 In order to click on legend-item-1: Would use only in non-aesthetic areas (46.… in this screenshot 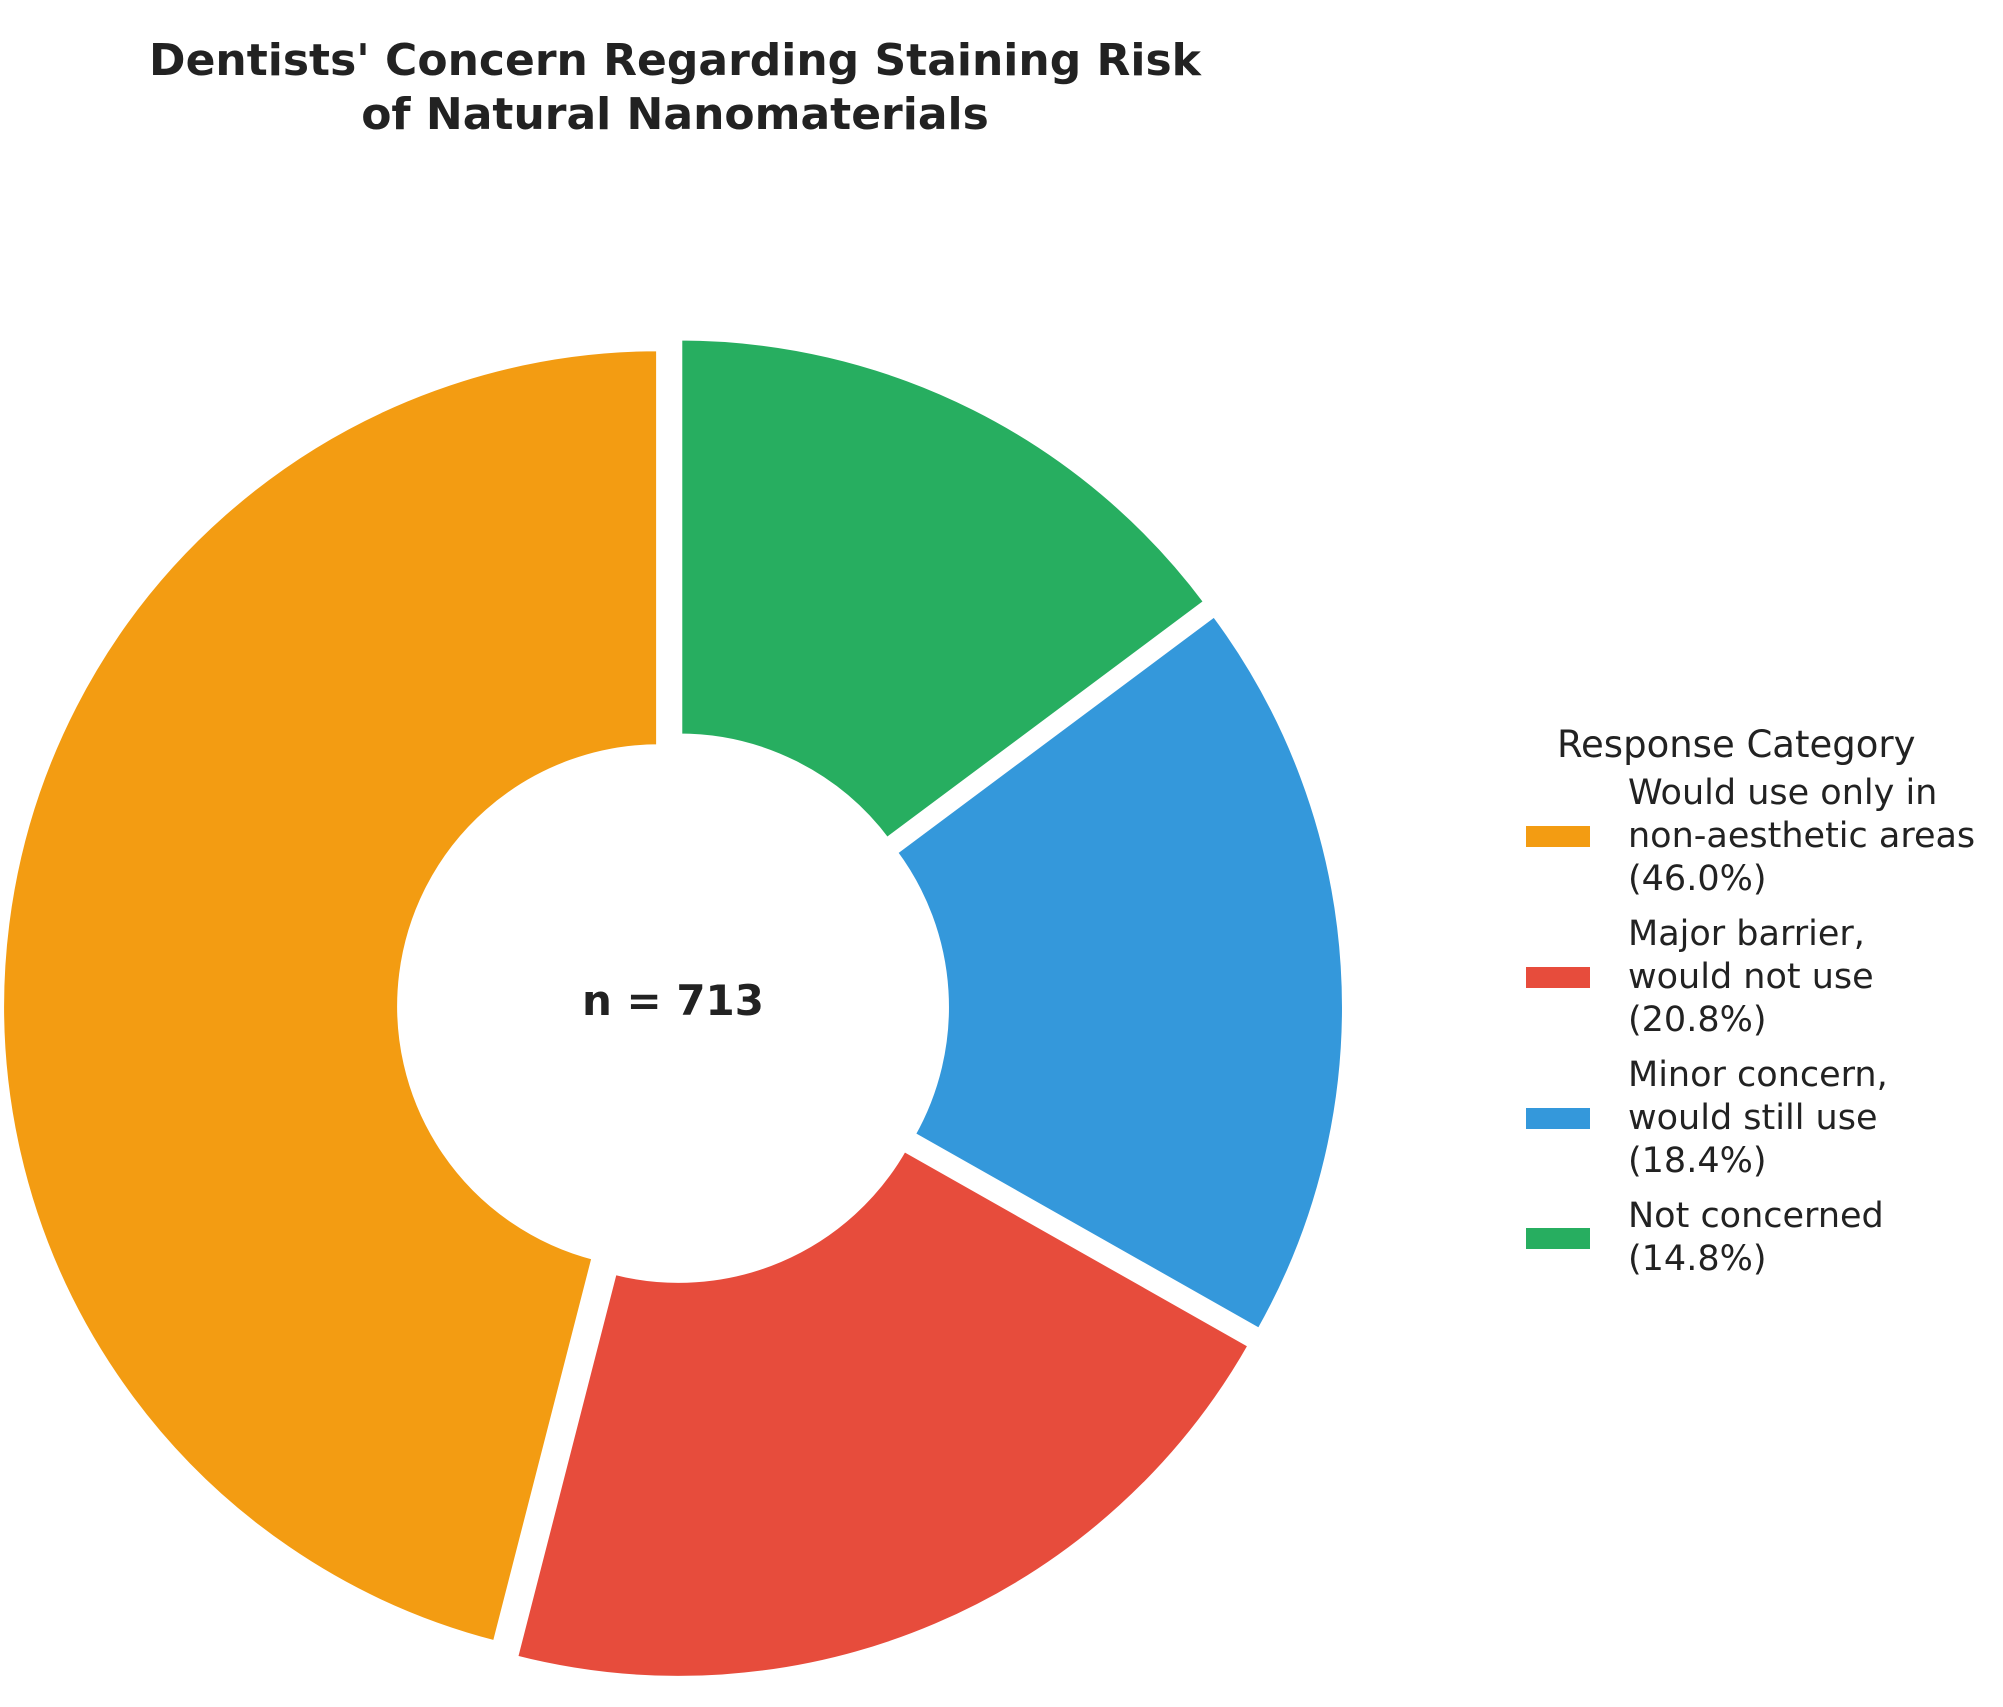, I will do `click(1750, 836)`.